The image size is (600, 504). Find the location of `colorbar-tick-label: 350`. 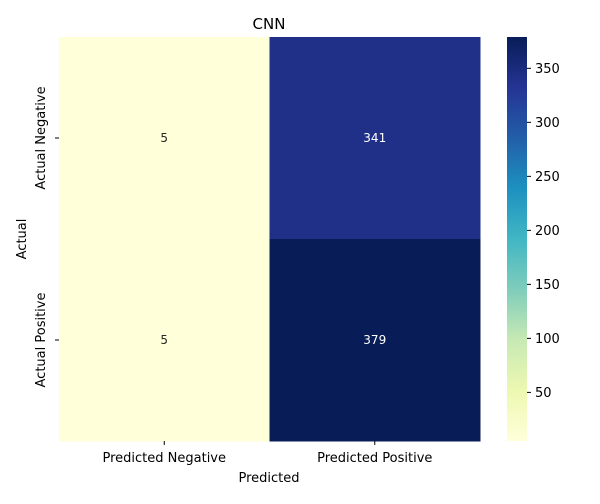

colorbar-tick-label: 350 is located at coordinates (547, 69).